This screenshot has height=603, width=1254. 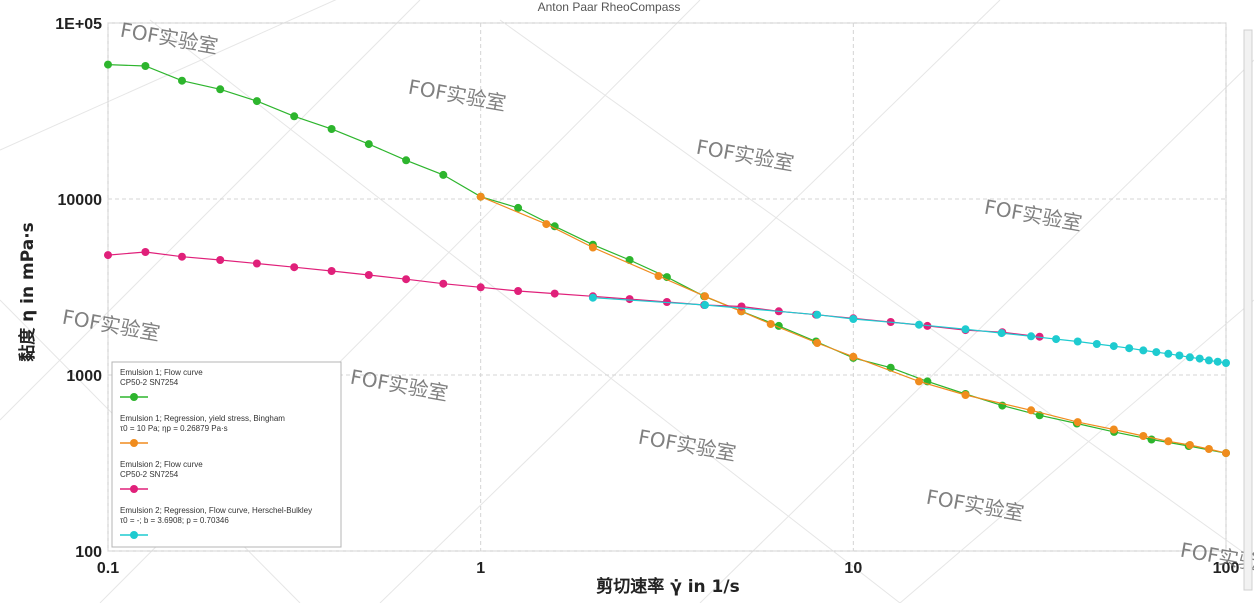 I want to click on y-tick-label: 100, so click(x=88, y=552).